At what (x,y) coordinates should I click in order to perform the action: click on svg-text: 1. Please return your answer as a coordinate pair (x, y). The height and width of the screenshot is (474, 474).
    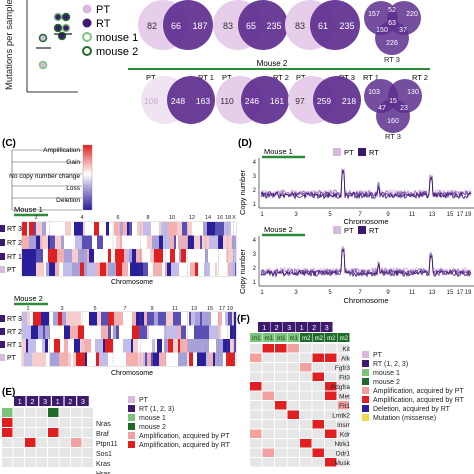
    Looking at the image, I should click on (255, 205).